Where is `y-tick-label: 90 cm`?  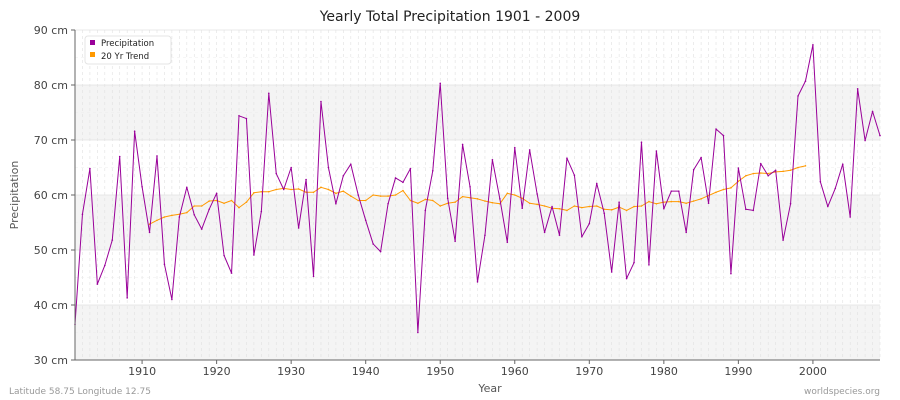 y-tick-label: 90 cm is located at coordinates (51, 30).